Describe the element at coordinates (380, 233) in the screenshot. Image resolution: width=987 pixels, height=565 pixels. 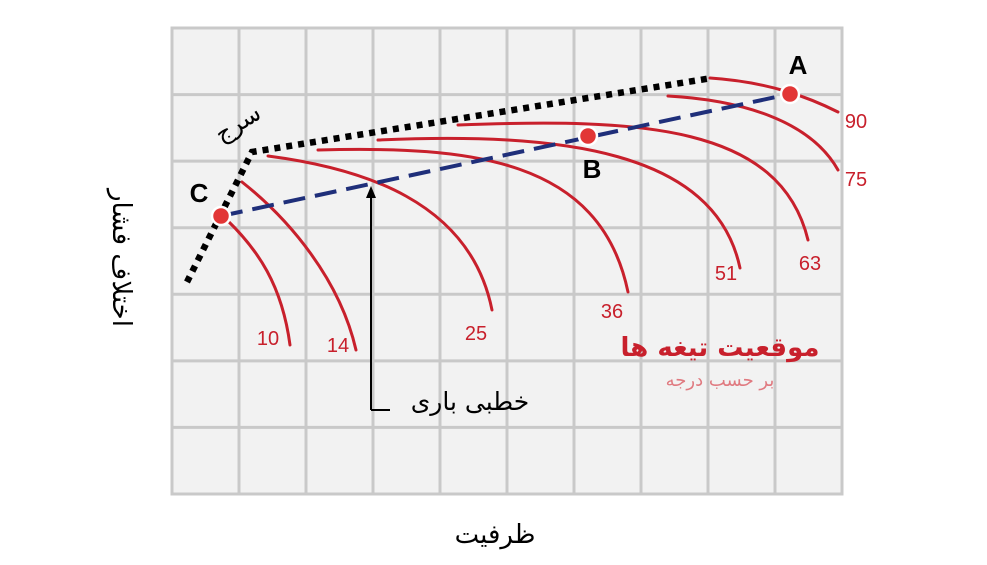
I see `curve-25-degrees` at that location.